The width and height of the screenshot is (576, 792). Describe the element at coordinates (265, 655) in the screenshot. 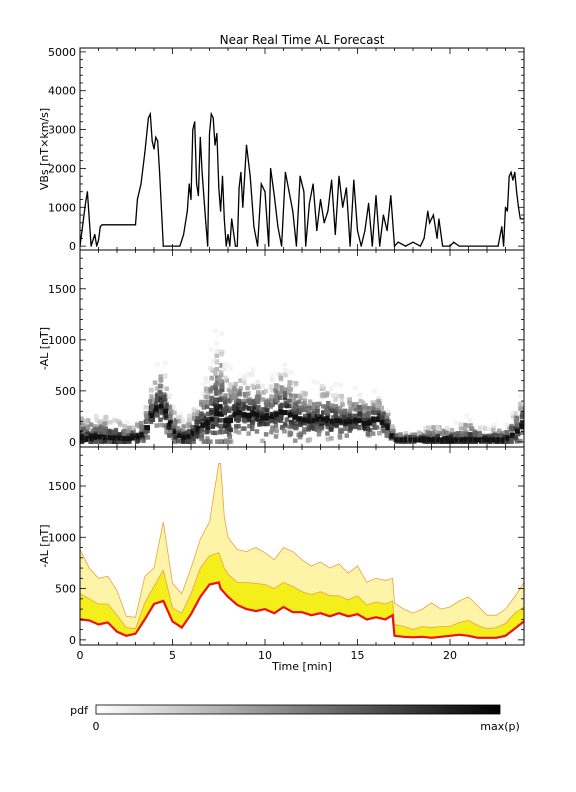

I see `x-tick-label: 10` at that location.